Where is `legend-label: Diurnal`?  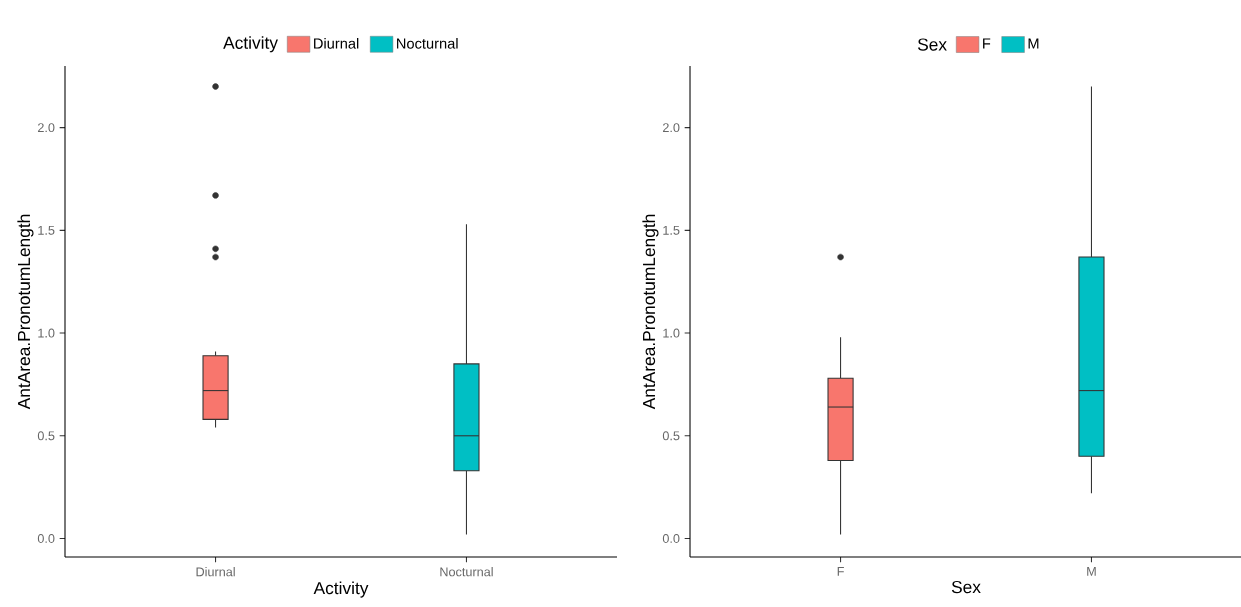
legend-label: Diurnal is located at coordinates (336, 43).